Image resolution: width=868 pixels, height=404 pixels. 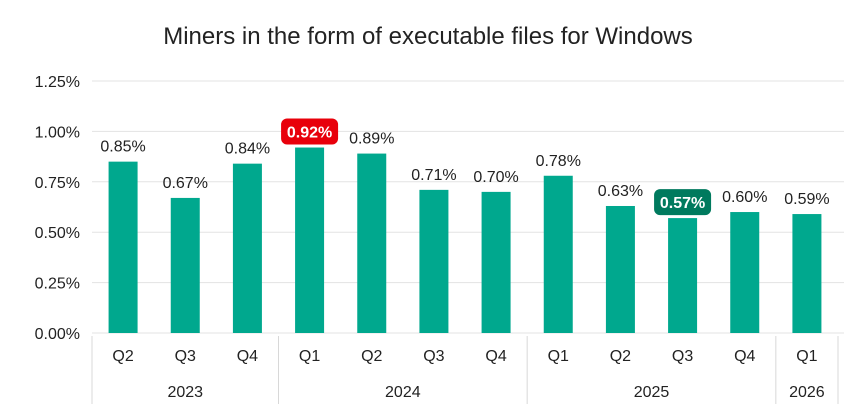 I want to click on y-tick-label: 0.00%, so click(x=57, y=334).